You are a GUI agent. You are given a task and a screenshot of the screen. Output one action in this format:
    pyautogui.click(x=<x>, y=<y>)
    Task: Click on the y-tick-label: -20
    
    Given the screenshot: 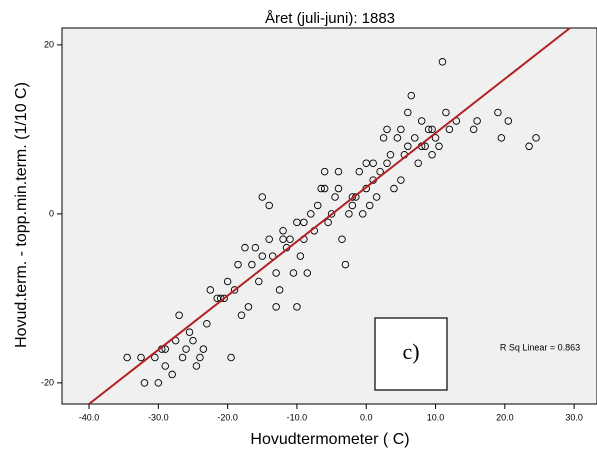 What is the action you would take?
    pyautogui.click(x=47, y=382)
    